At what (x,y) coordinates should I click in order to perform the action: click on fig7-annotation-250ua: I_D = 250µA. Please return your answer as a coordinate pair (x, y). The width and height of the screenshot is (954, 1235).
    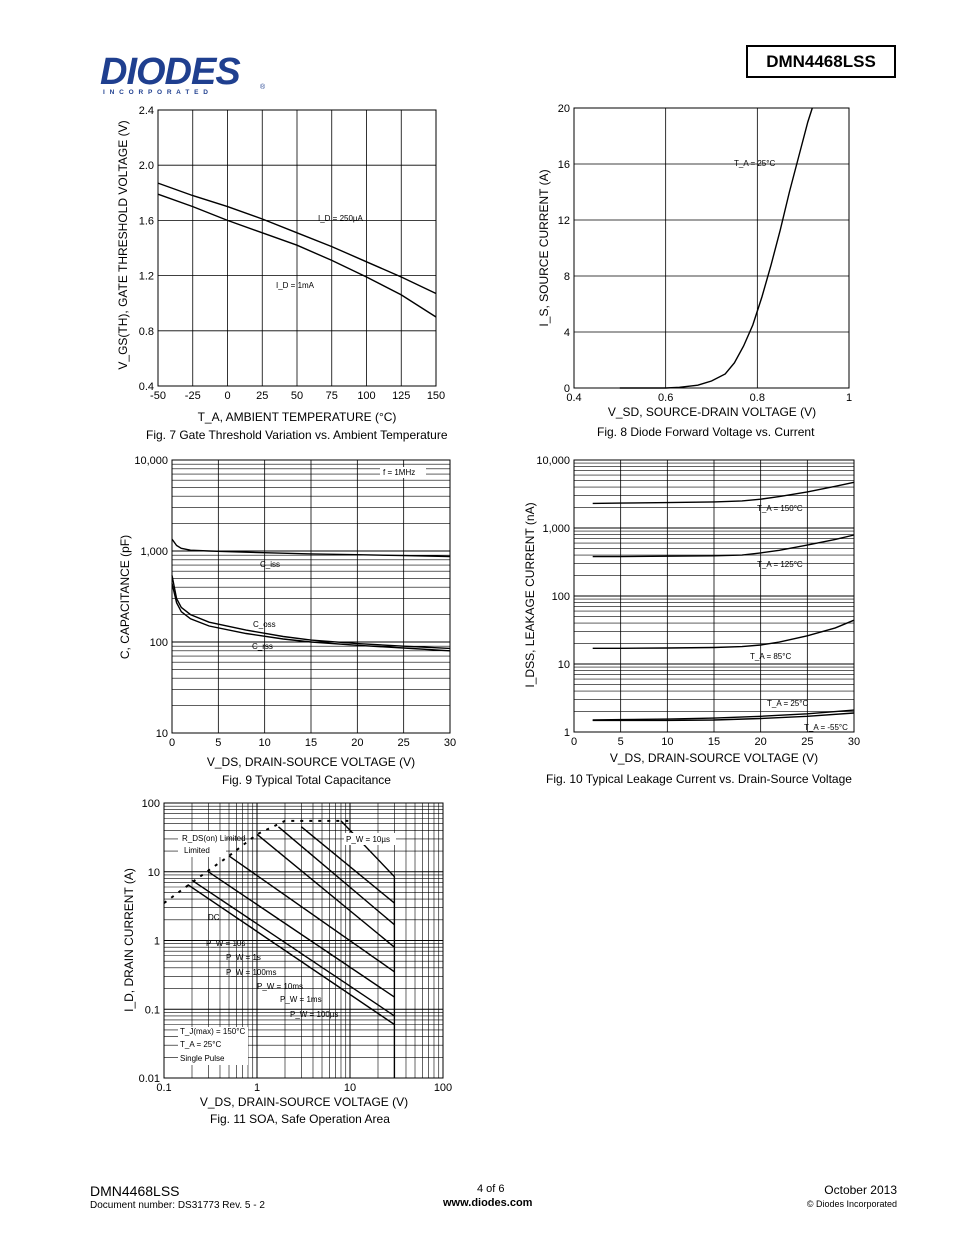
    Looking at the image, I should click on (341, 218).